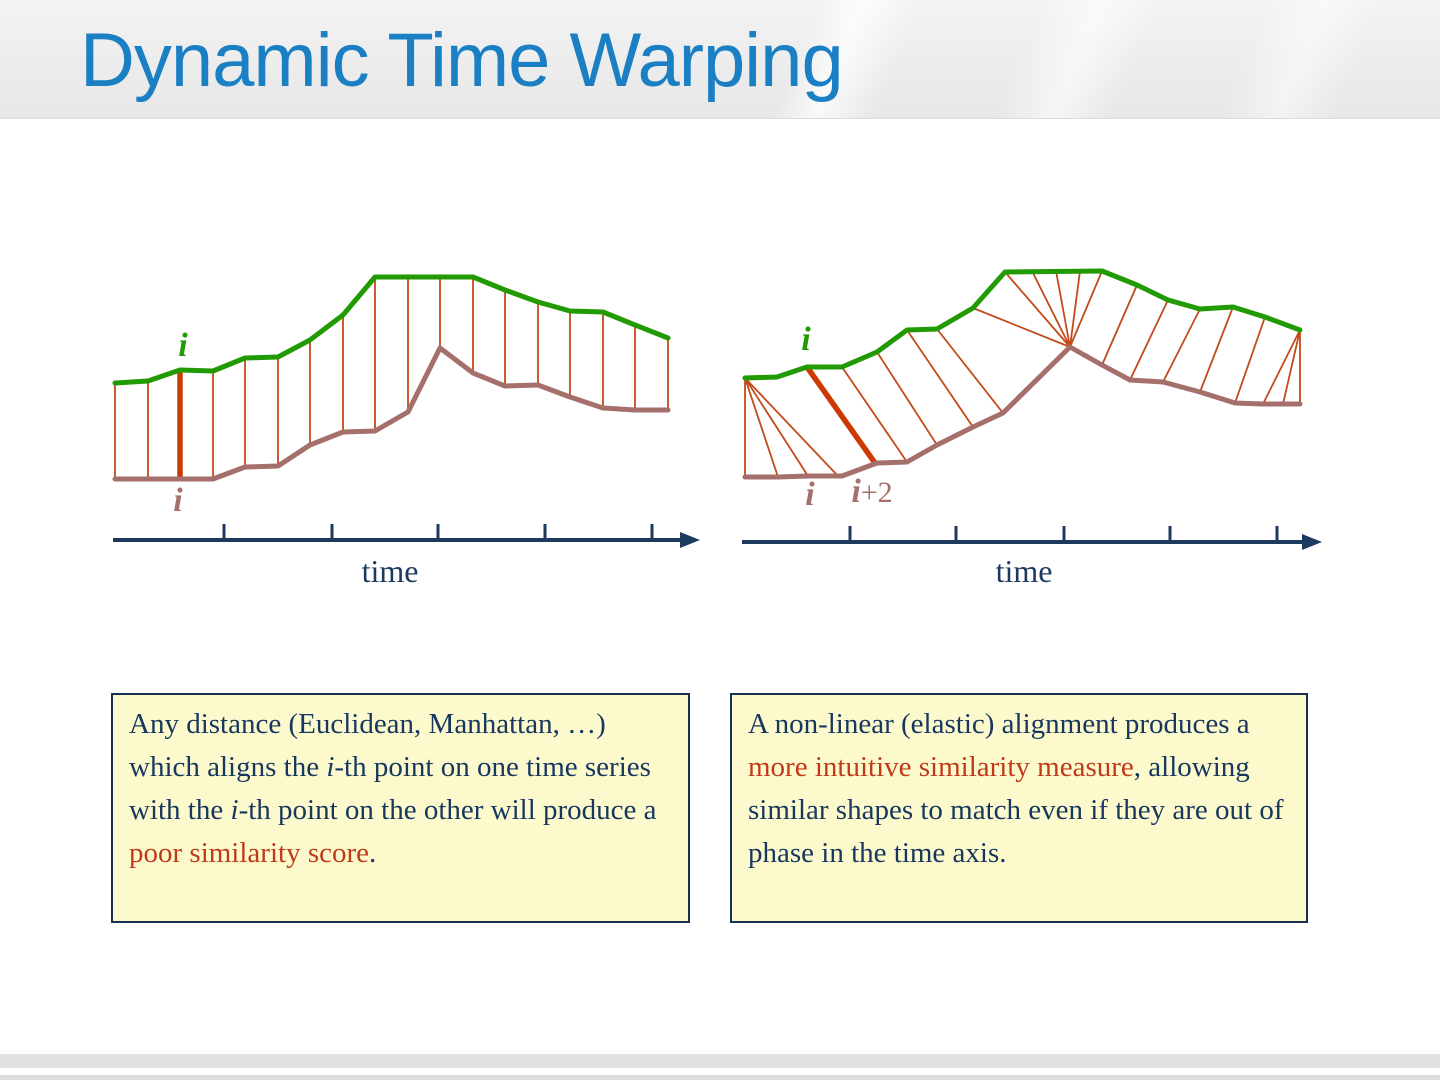 This screenshot has width=1440, height=1080. I want to click on dtw-alignment-diagram: time i i i+2, so click(1032, 428).